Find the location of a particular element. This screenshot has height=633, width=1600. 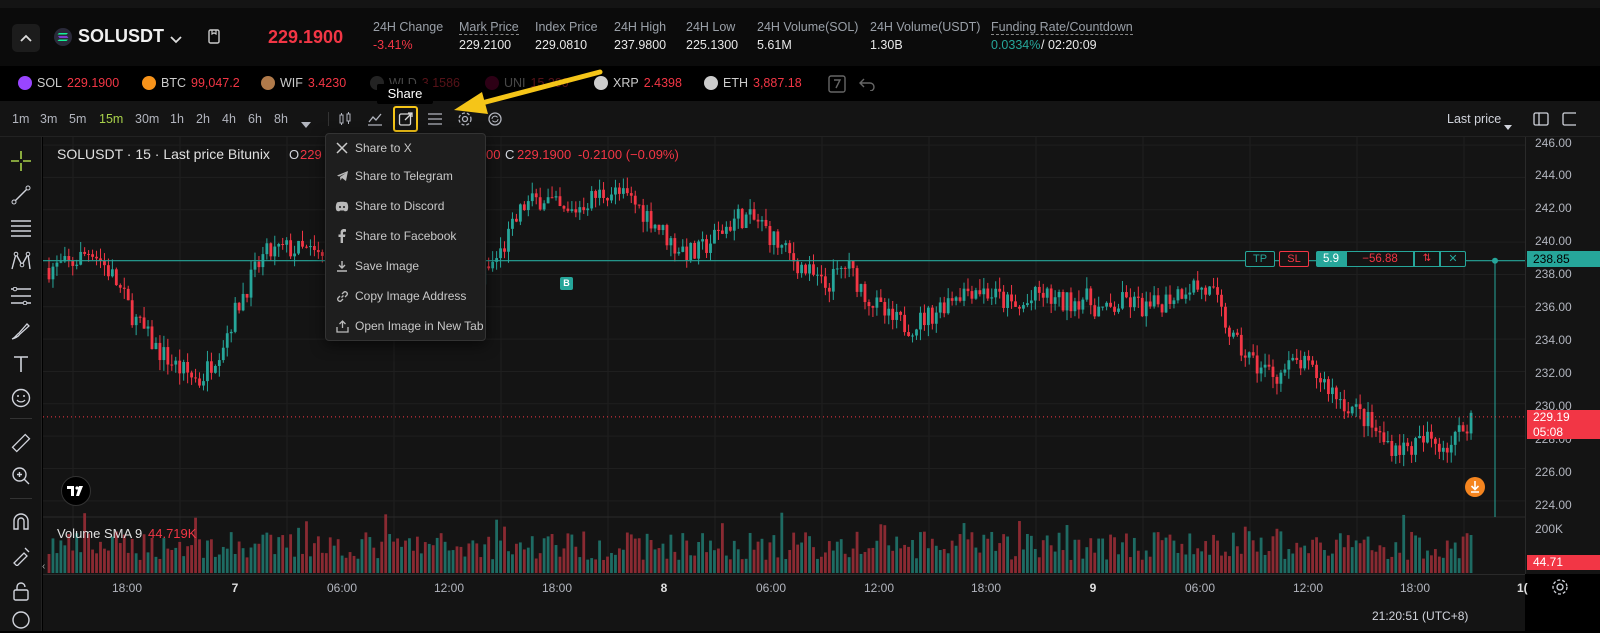

contract-info-icon is located at coordinates (214, 39).